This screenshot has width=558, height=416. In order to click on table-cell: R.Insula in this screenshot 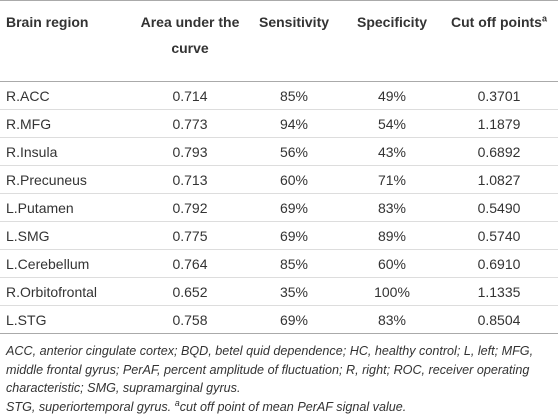, I will do `click(68, 151)`.